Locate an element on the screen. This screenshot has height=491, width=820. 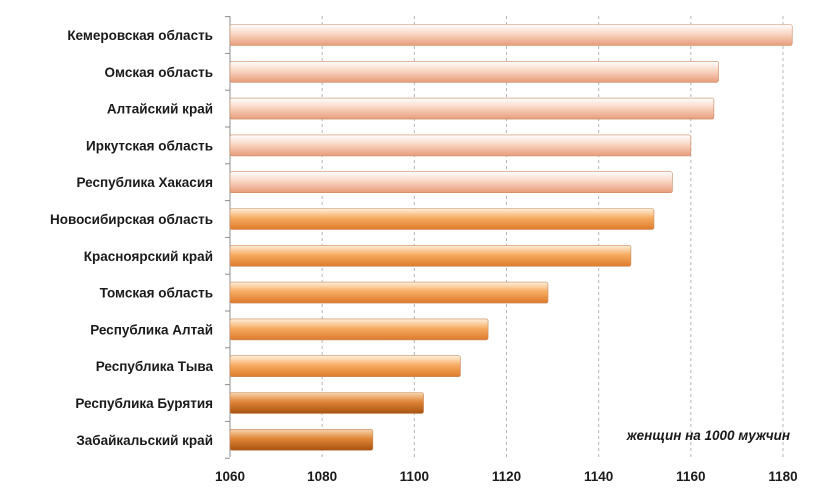
x-tick-label: 1080 is located at coordinates (322, 476).